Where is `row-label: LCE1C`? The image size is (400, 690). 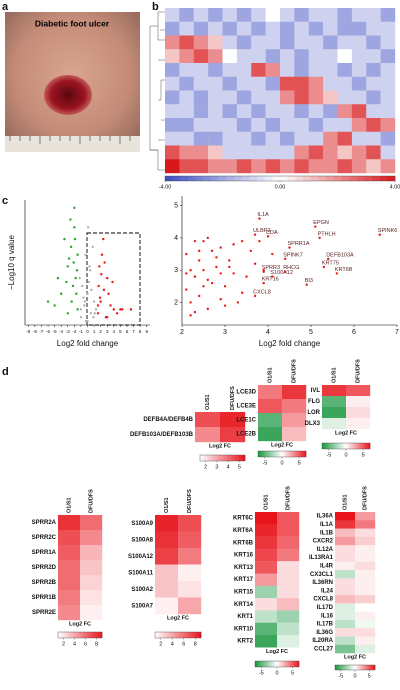
row-label: LCE1C is located at coordinates (246, 421).